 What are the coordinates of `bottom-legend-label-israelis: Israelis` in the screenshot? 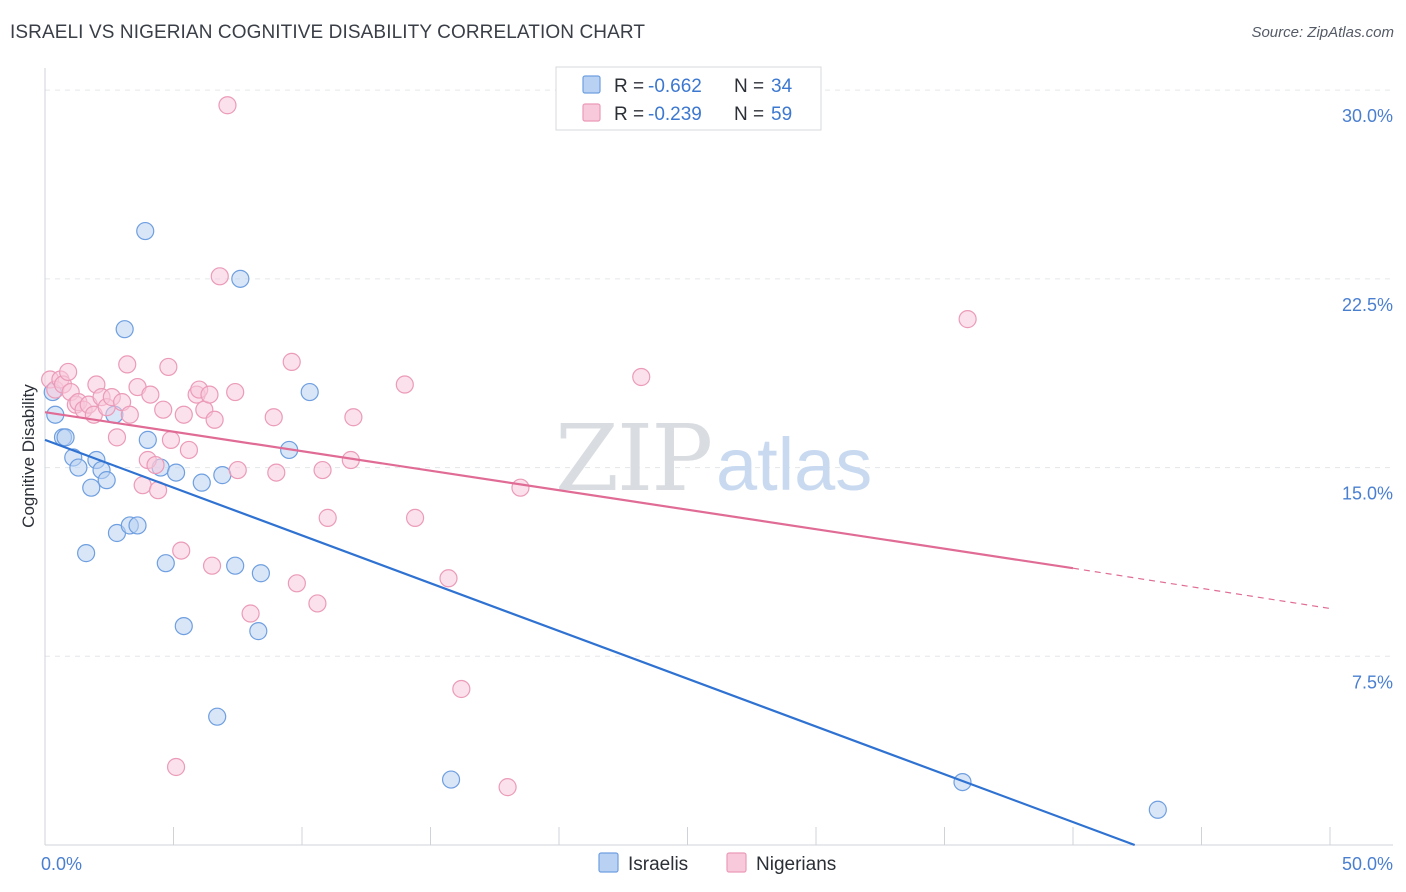 It's located at (658, 864).